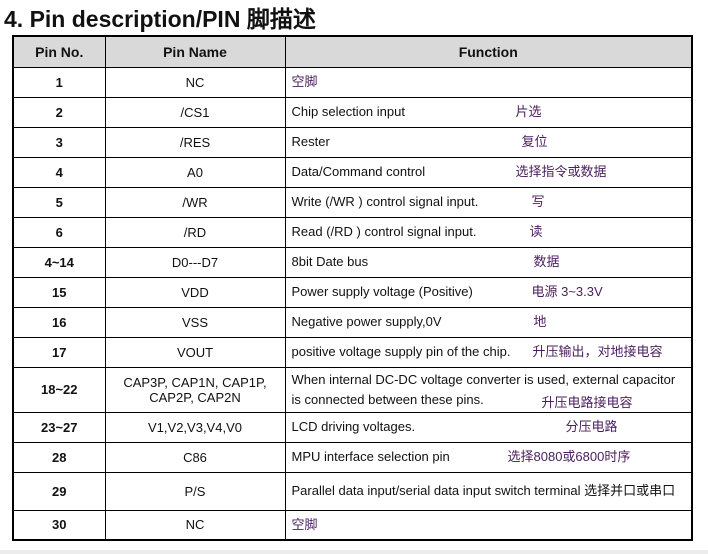 This screenshot has height=554, width=708. What do you see at coordinates (540, 321) in the screenshot?
I see `function-chinese: 地` at bounding box center [540, 321].